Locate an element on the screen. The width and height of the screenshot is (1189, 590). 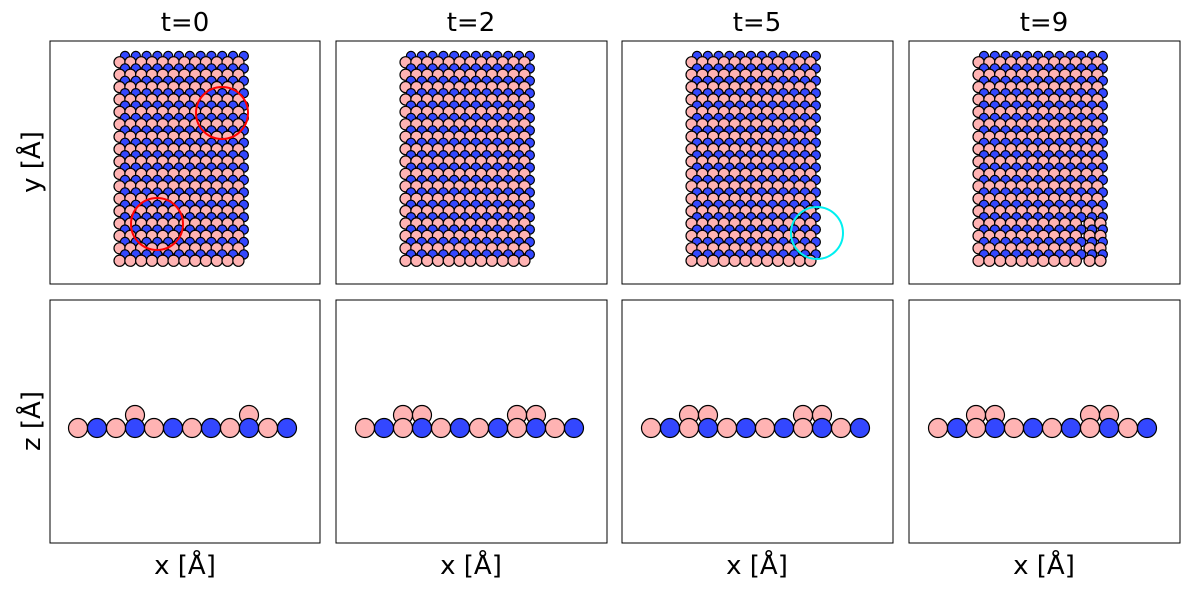
highlight-circle-red-top is located at coordinates (222, 113).